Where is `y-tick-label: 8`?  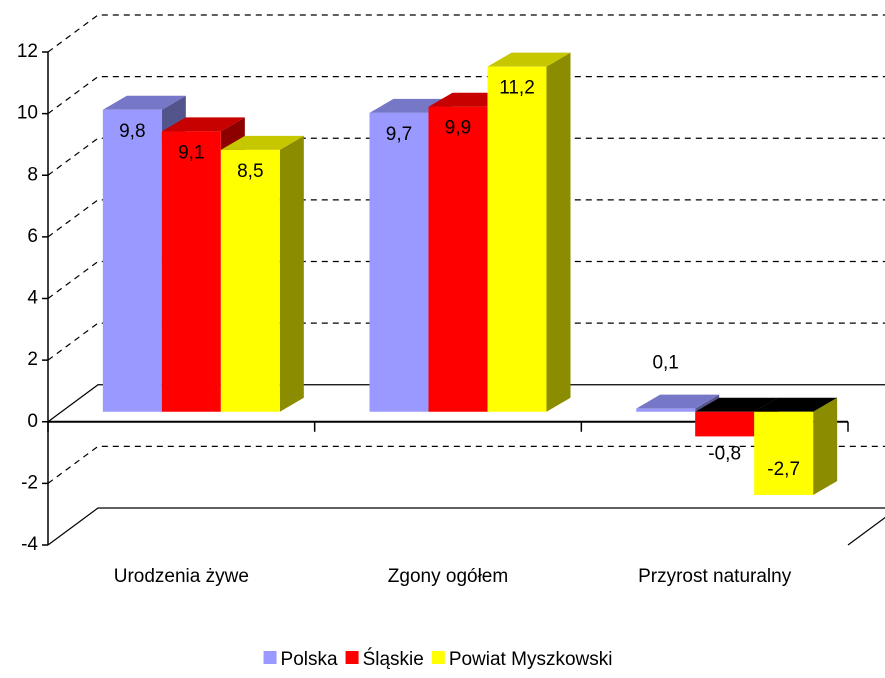 y-tick-label: 8 is located at coordinates (32, 174).